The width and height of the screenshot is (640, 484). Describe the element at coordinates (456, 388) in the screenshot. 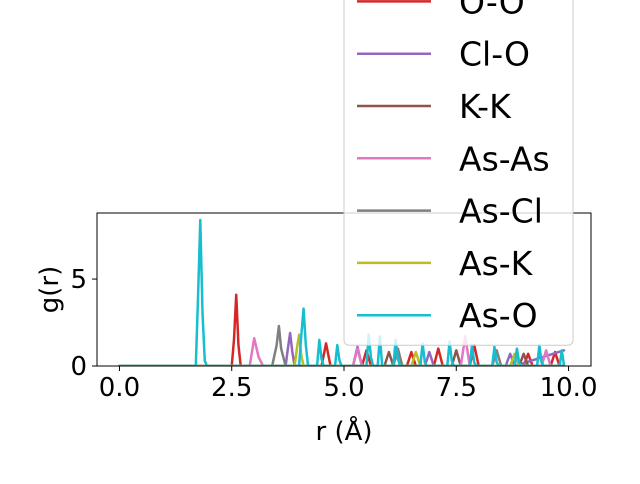

I see `x-tick-label: 7.5` at that location.